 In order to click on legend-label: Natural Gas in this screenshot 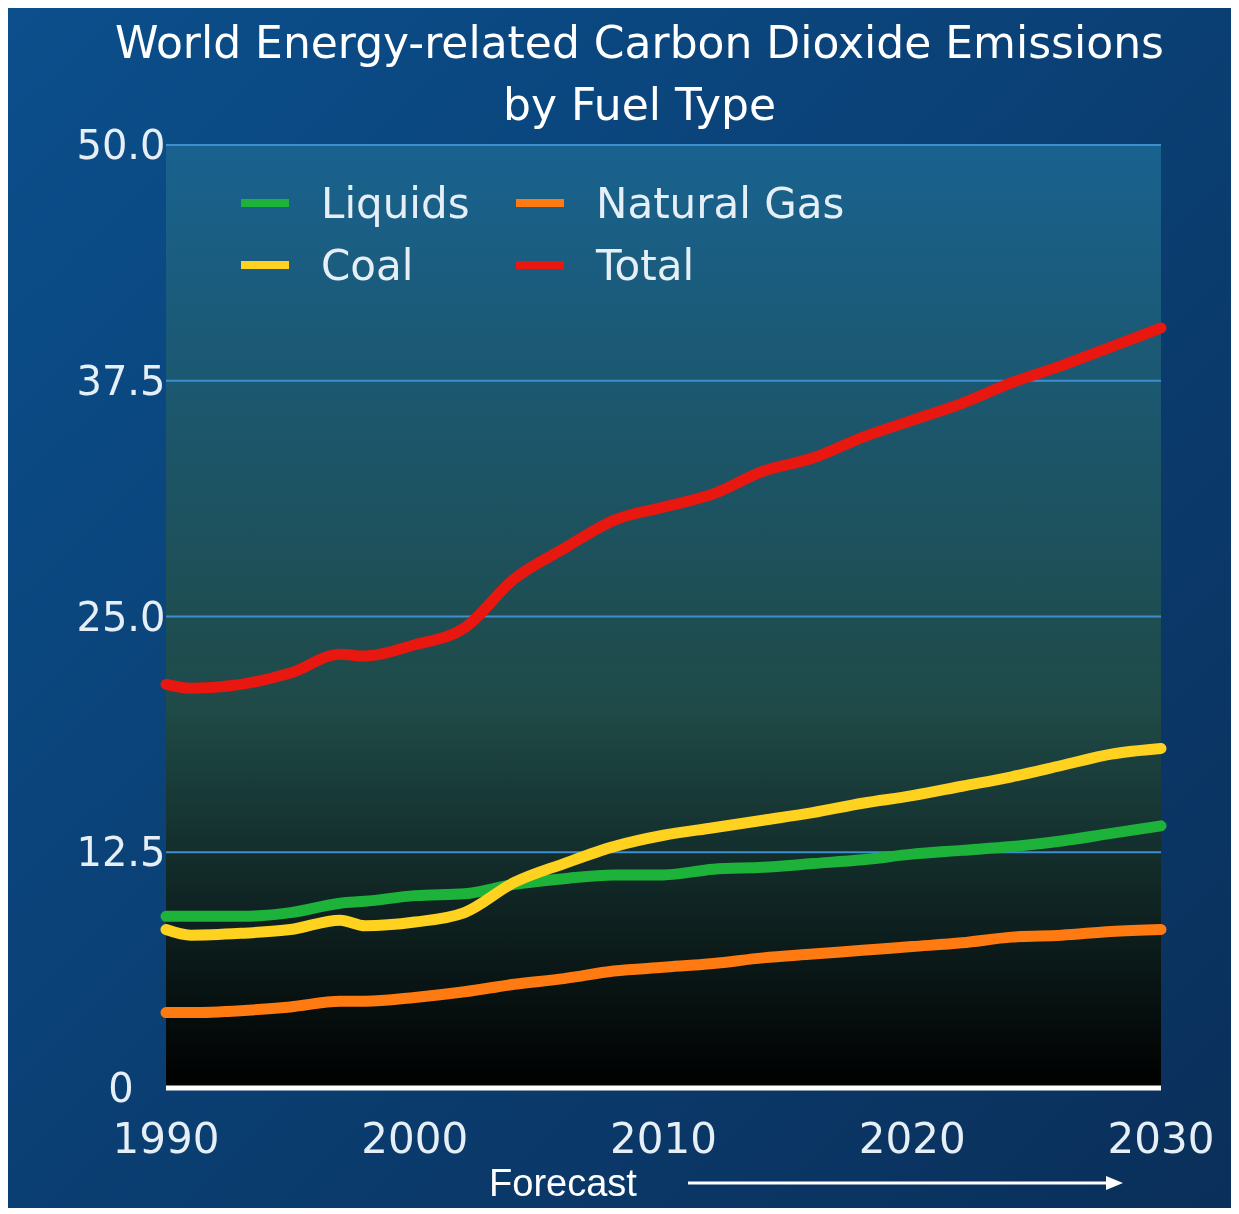, I will do `click(720, 203)`.